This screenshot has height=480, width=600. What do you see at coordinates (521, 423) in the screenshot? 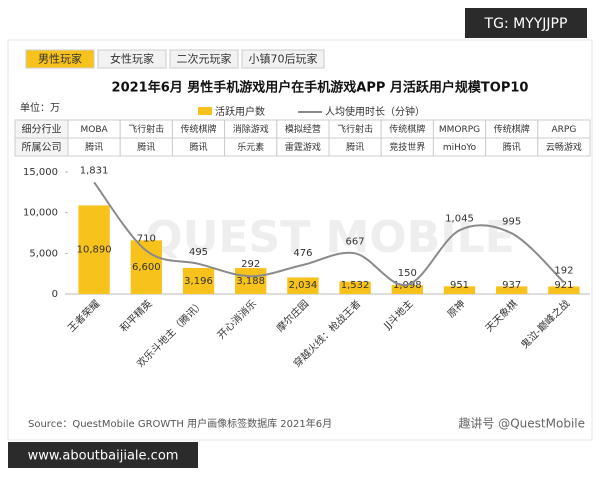
I see `footer: 趣讲号 @QuestMobile` at bounding box center [521, 423].